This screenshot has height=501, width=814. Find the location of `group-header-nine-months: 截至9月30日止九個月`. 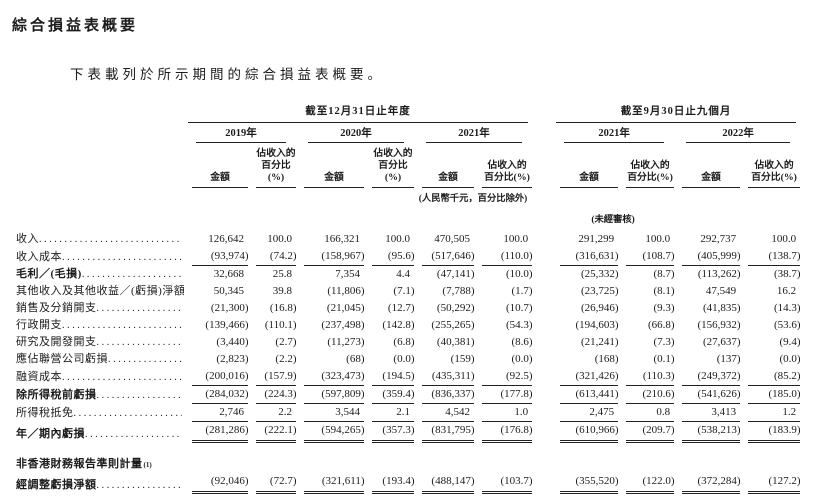

group-header-nine-months: 截至9月30日止九個月 is located at coordinates (676, 114).